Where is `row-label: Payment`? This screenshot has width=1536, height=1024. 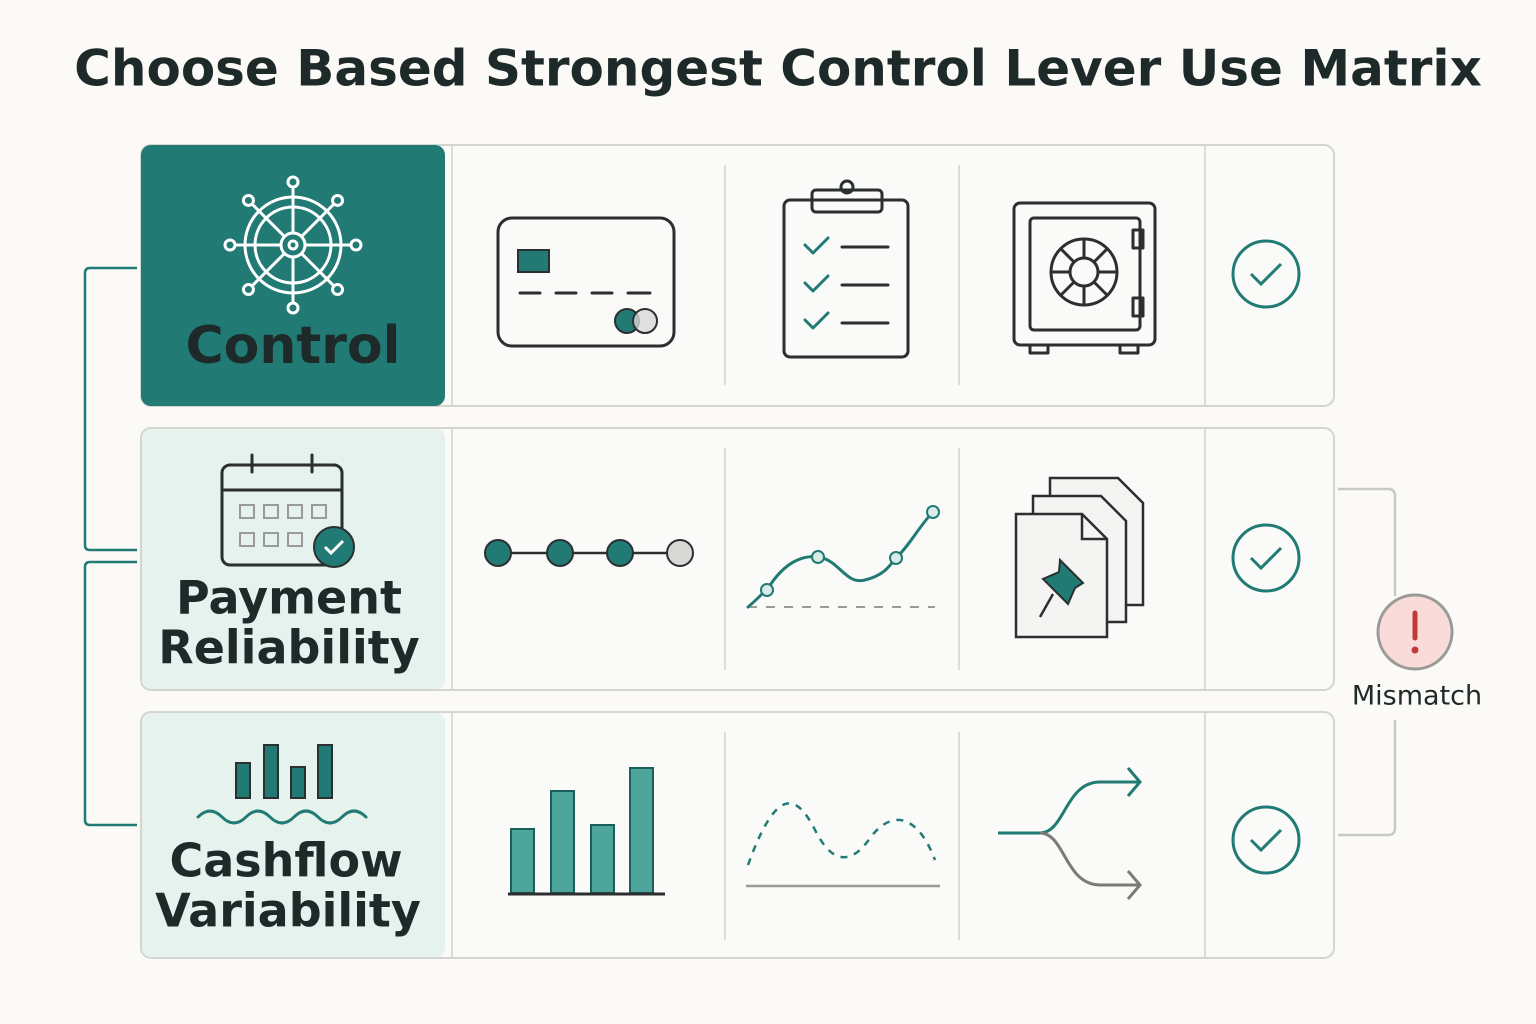 row-label: Payment is located at coordinates (289, 598).